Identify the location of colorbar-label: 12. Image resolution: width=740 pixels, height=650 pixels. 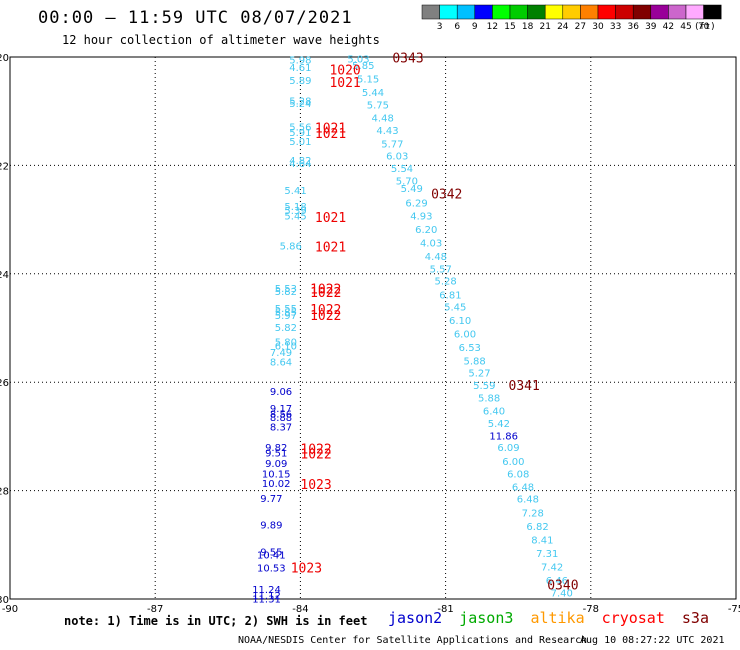
(492, 27).